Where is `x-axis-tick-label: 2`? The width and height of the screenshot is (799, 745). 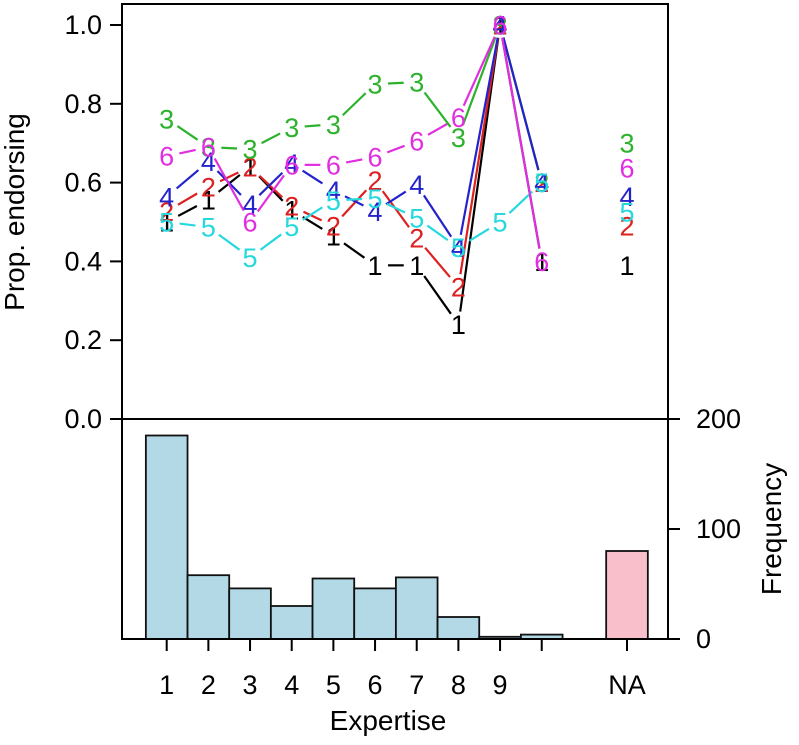 x-axis-tick-label: 2 is located at coordinates (208, 685).